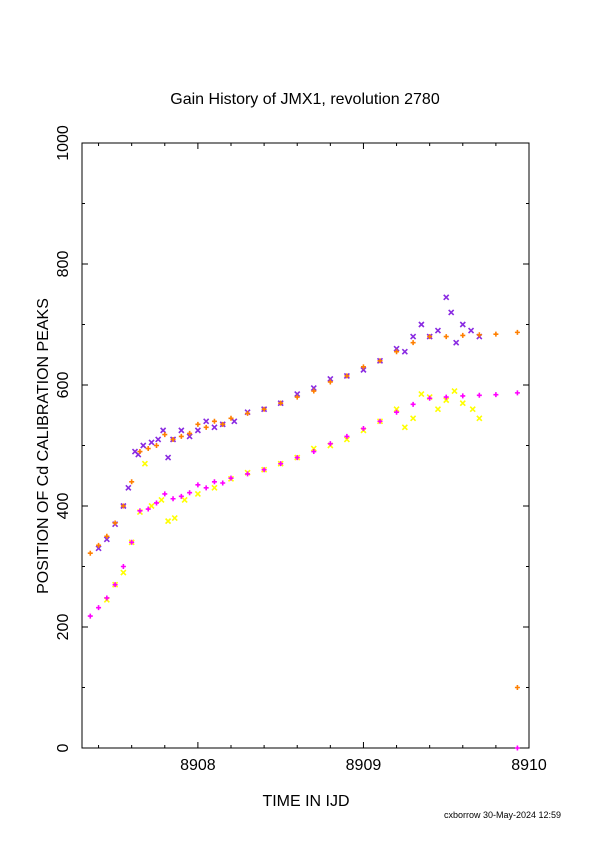 This screenshot has width=595, height=842. What do you see at coordinates (63, 506) in the screenshot?
I see `y-tick-label: 400` at bounding box center [63, 506].